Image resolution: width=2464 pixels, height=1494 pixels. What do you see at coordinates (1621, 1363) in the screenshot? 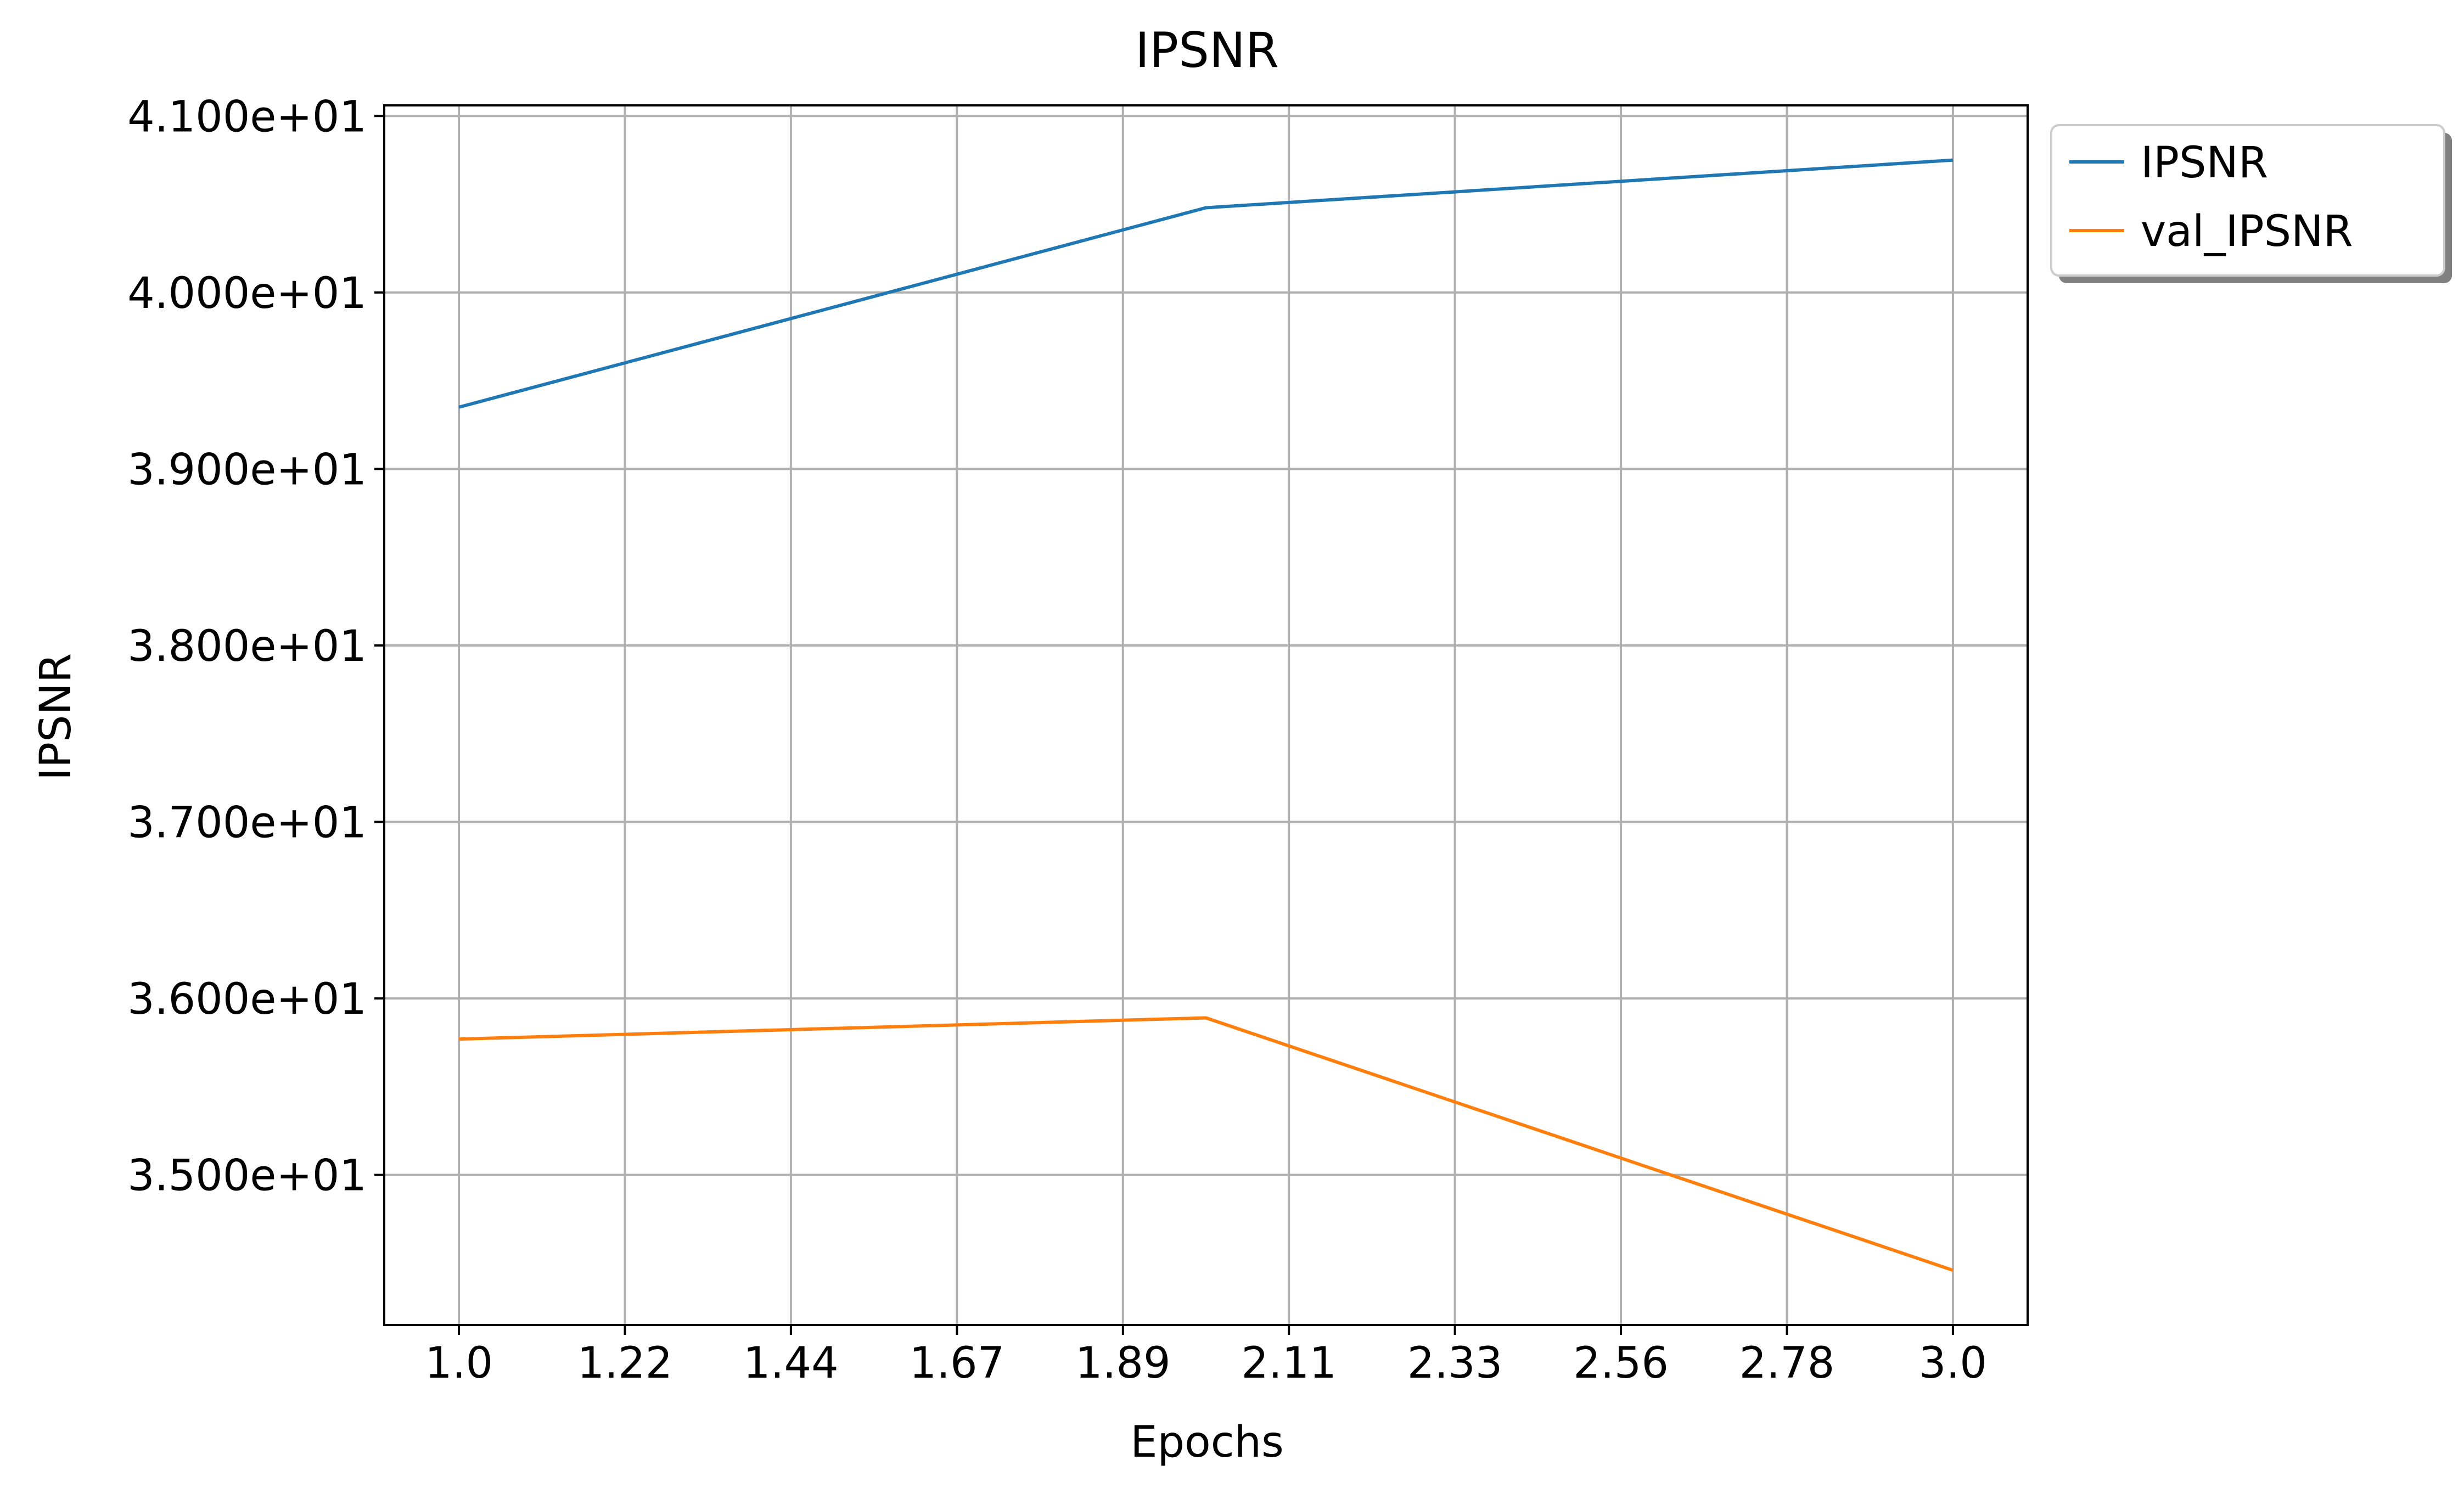
I see `x-tick-label: 2.56` at bounding box center [1621, 1363].